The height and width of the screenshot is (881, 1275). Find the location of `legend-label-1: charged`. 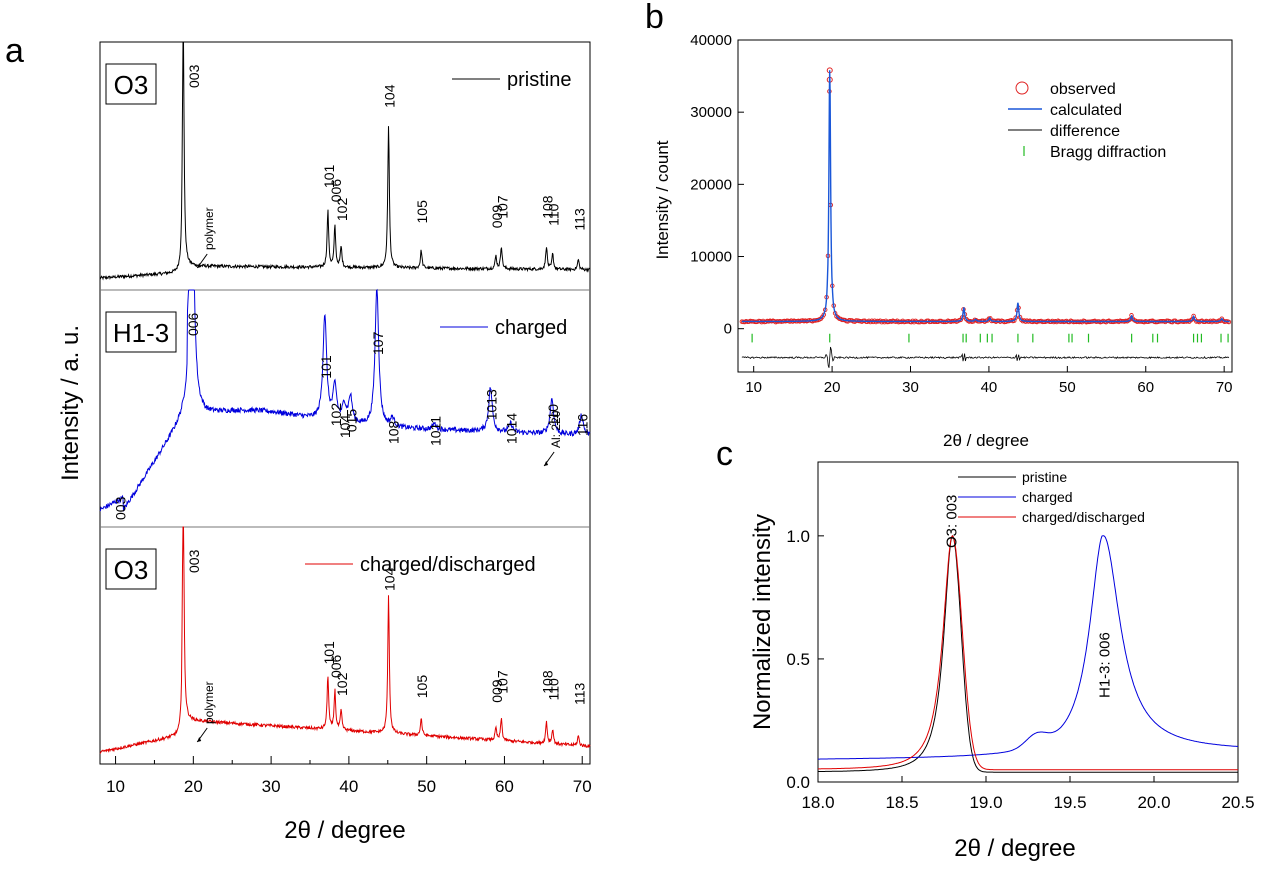

legend-label-1: charged is located at coordinates (1047, 497).